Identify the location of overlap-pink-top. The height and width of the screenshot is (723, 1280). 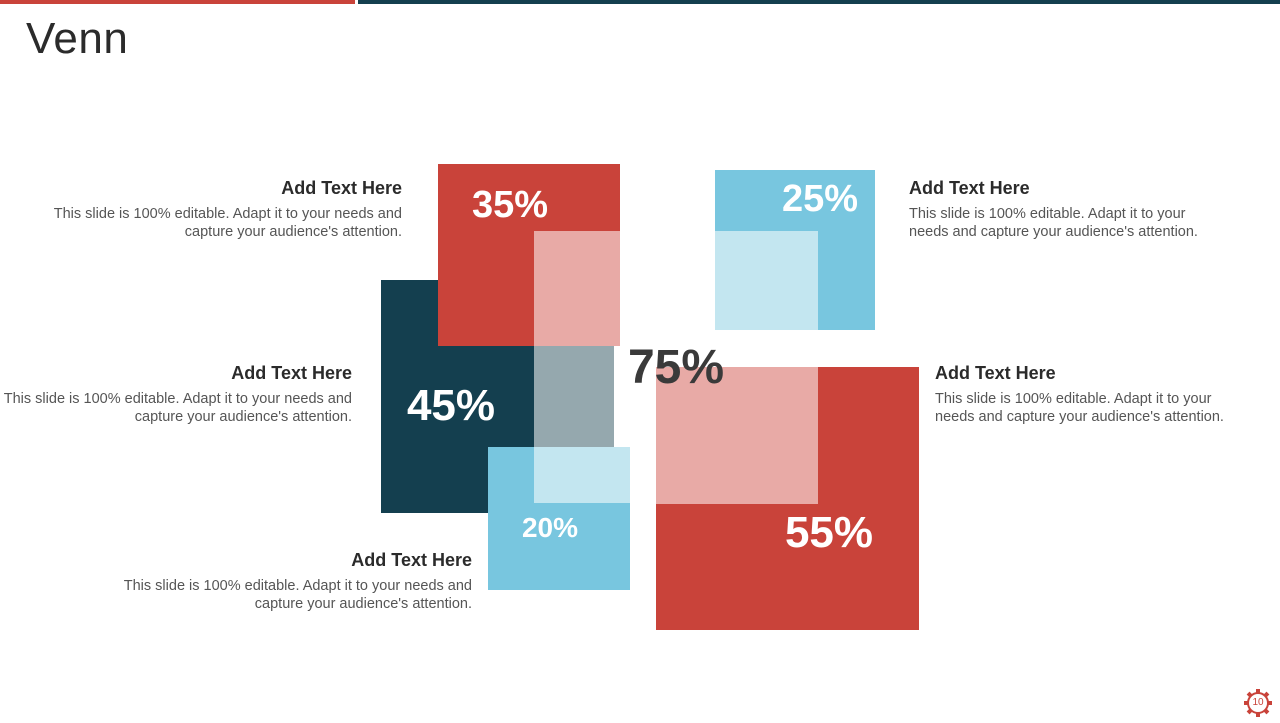
(577, 288).